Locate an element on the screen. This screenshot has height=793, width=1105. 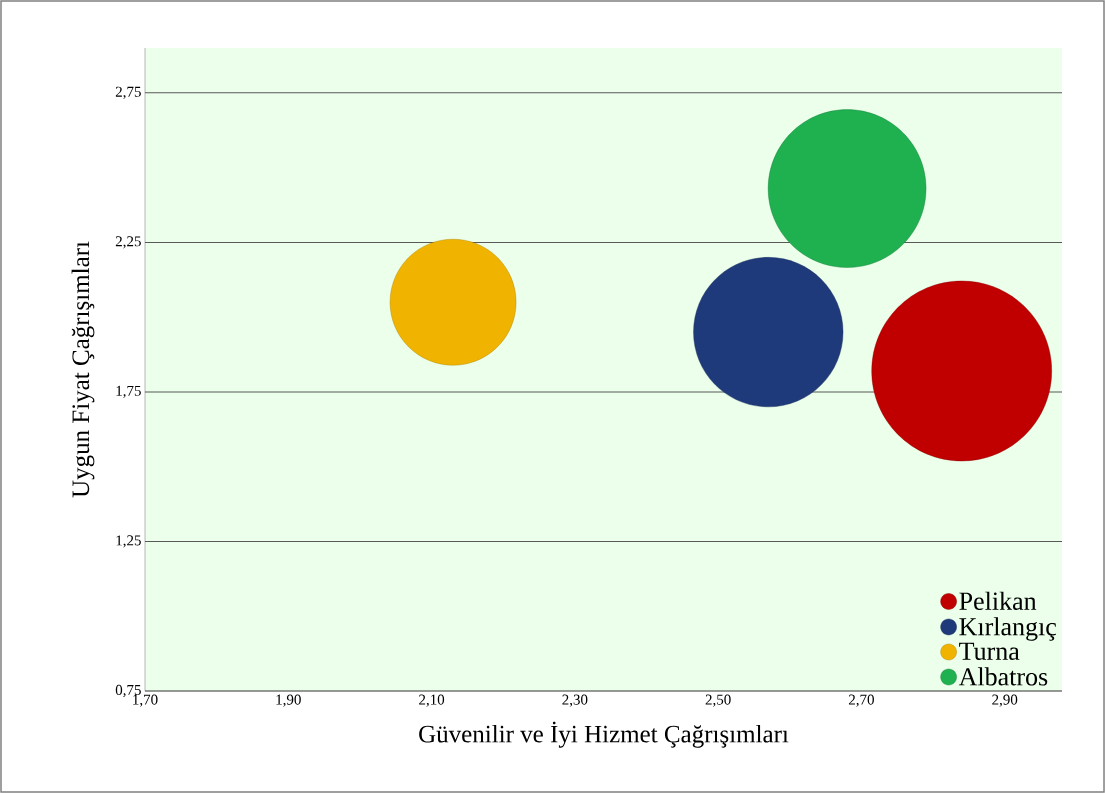
x-tick-label: 2,10 is located at coordinates (432, 700).